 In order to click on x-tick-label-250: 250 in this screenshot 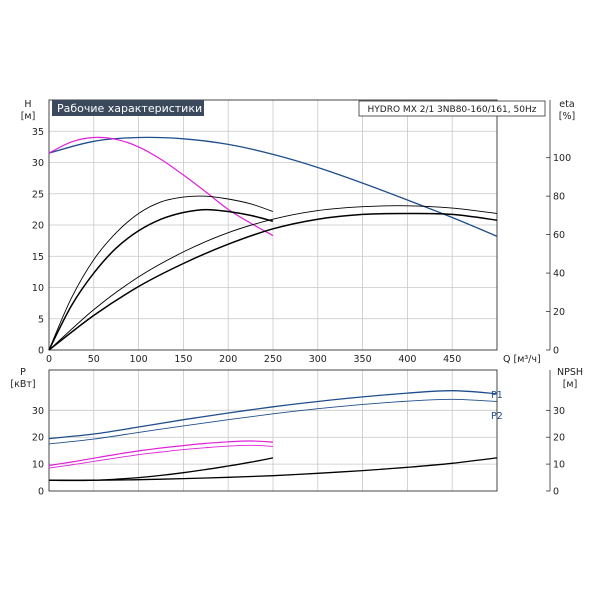, I will do `click(273, 359)`.